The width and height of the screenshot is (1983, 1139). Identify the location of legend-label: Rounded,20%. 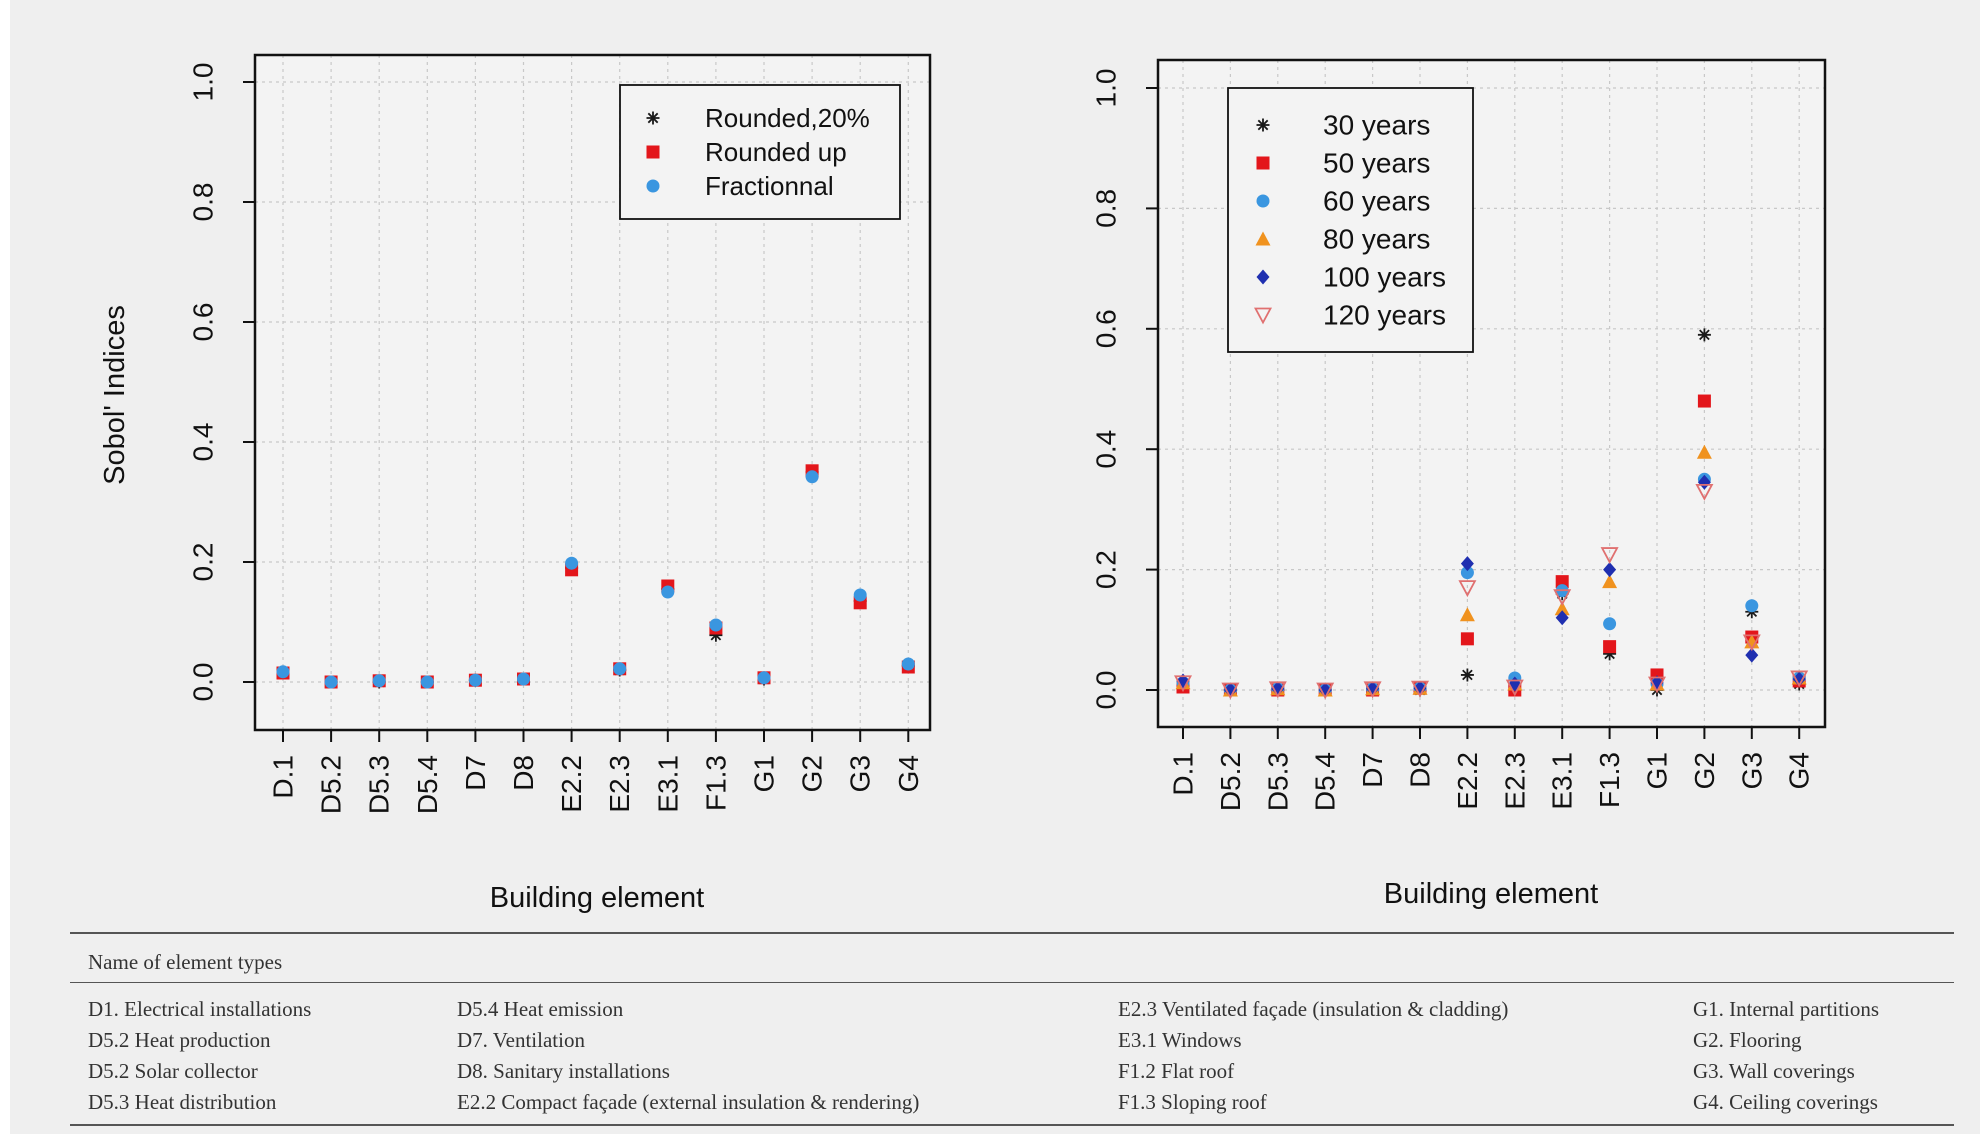
(787, 118).